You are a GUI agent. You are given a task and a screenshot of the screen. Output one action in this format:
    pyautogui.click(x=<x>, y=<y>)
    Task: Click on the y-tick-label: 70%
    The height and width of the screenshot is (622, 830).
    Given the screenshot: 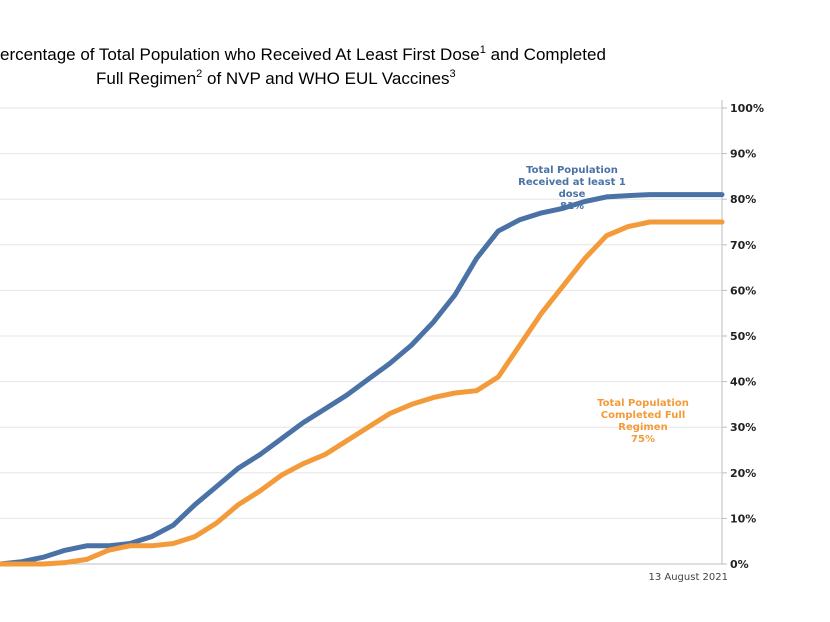 What is the action you would take?
    pyautogui.click(x=743, y=245)
    